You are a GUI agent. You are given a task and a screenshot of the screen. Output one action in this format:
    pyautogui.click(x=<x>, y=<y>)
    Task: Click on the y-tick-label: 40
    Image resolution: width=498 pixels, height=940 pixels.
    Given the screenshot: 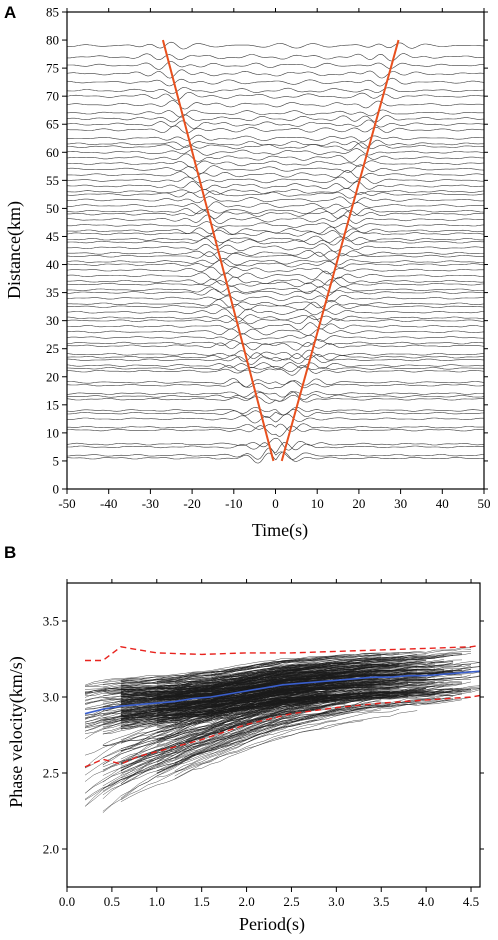 What is the action you would take?
    pyautogui.click(x=52, y=264)
    